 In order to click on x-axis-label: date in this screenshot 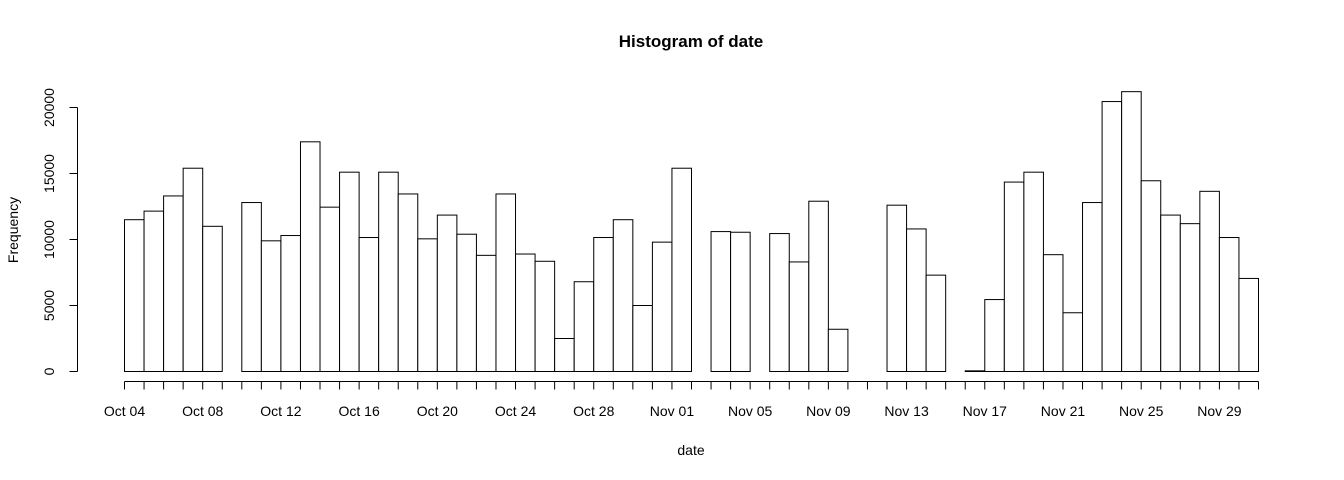, I will do `click(690, 450)`.